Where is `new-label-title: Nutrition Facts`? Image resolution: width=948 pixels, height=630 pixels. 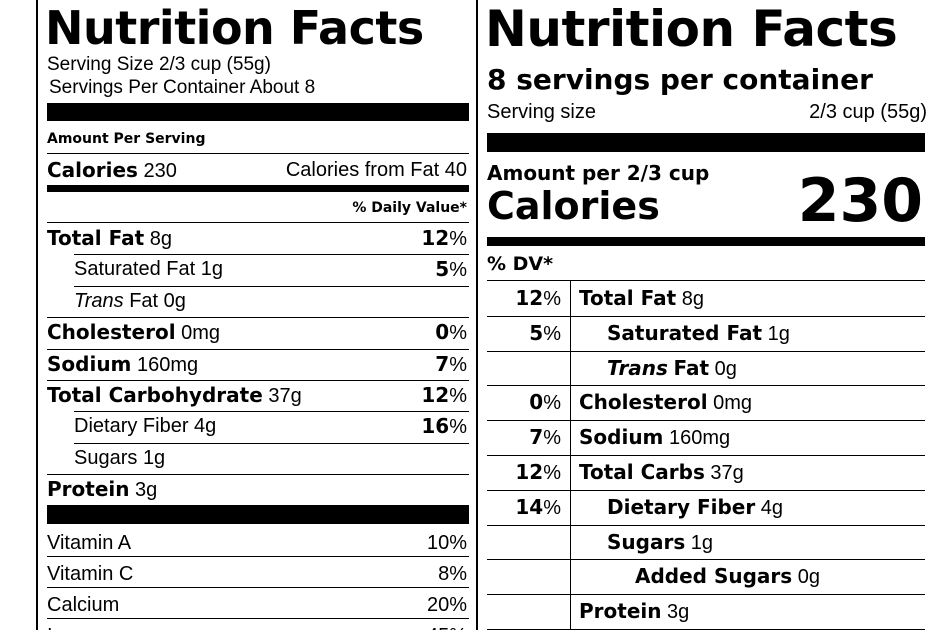
new-label-title: Nutrition Facts is located at coordinates (691, 29).